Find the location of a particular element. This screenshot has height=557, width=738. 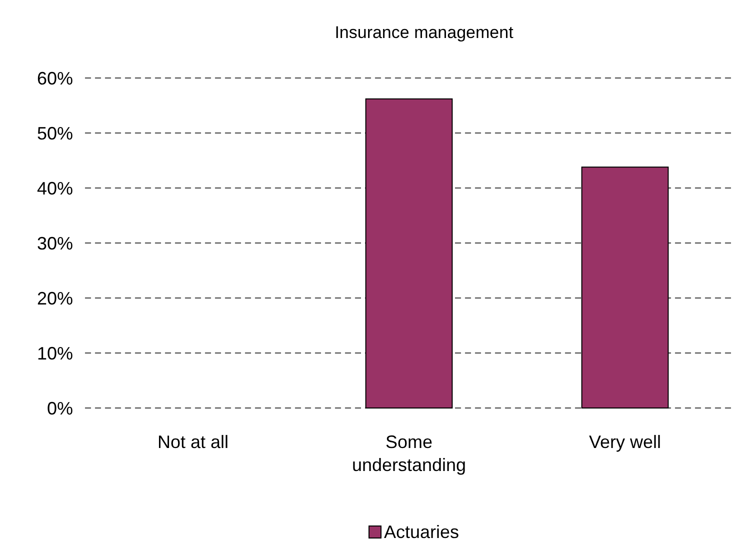

y-tick-label: 0% is located at coordinates (59, 408).